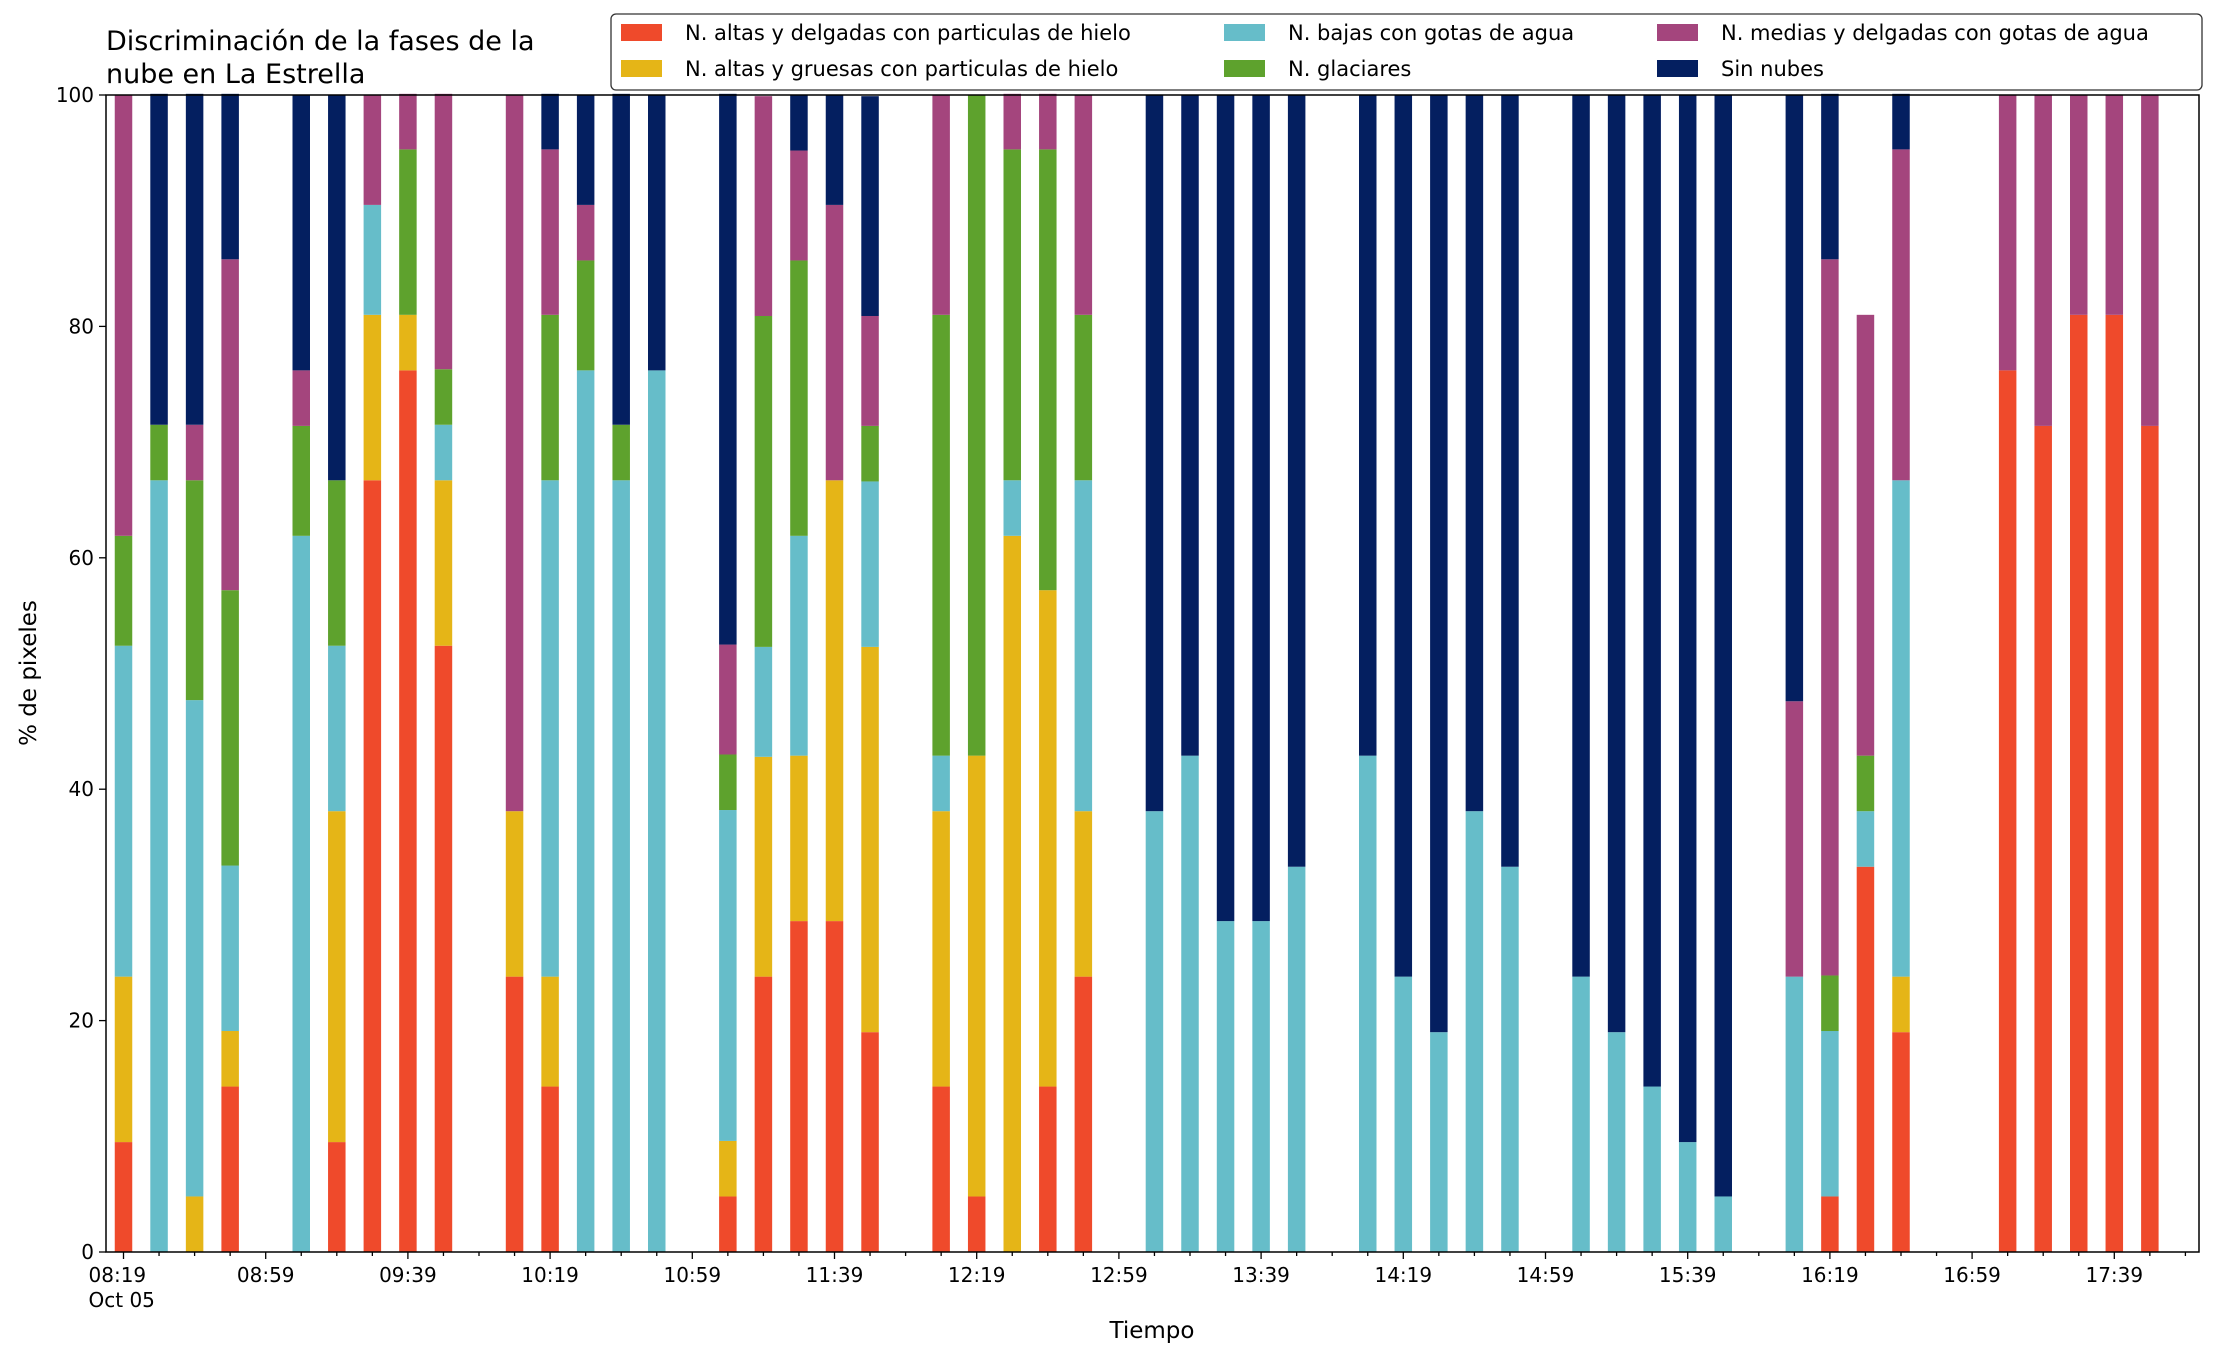 This screenshot has width=2216, height=1355. What do you see at coordinates (122, 1300) in the screenshot?
I see `x-tick-sublabel: Oct 05` at bounding box center [122, 1300].